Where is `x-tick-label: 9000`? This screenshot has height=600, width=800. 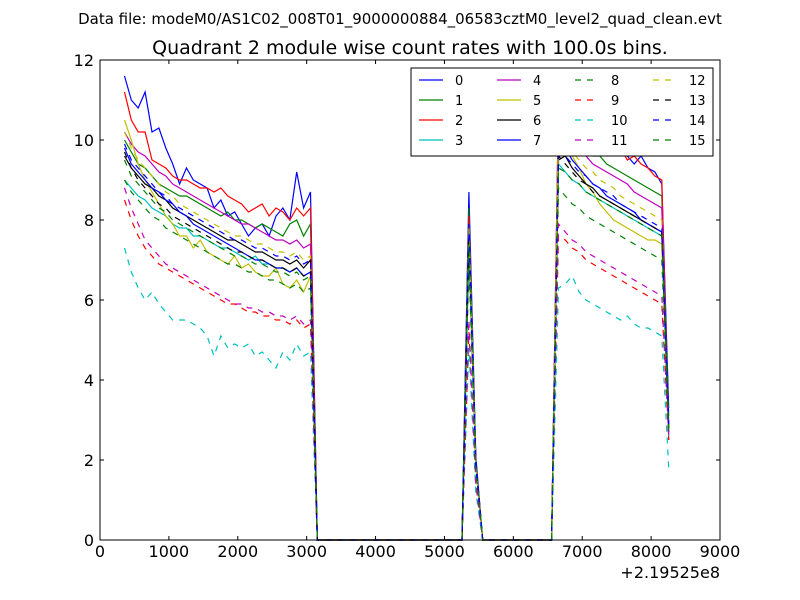
x-tick-label: 9000 is located at coordinates (720, 551).